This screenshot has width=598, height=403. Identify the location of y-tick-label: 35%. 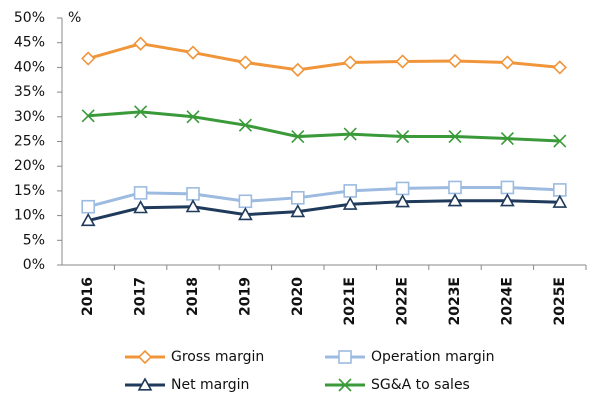
(29, 92).